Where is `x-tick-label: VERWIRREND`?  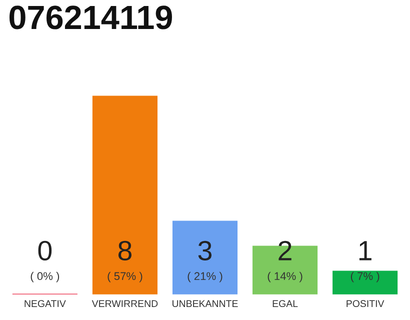
x-tick-label: VERWIRREND is located at coordinates (125, 303).